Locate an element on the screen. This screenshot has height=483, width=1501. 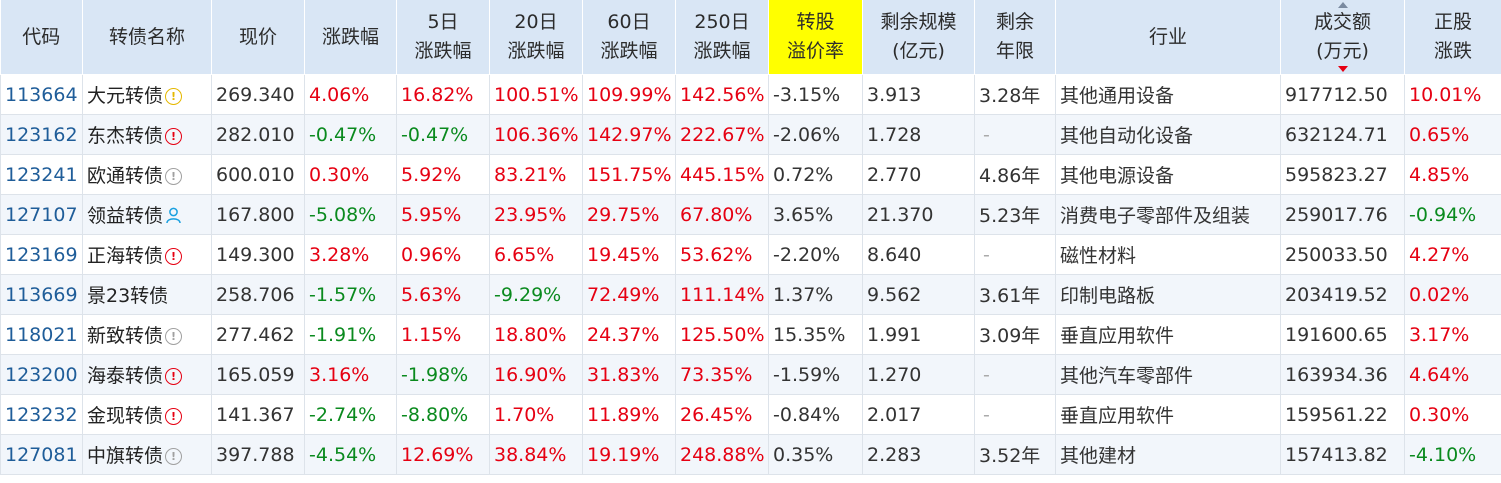
cell-name: 新致转债! is located at coordinates (147, 334).